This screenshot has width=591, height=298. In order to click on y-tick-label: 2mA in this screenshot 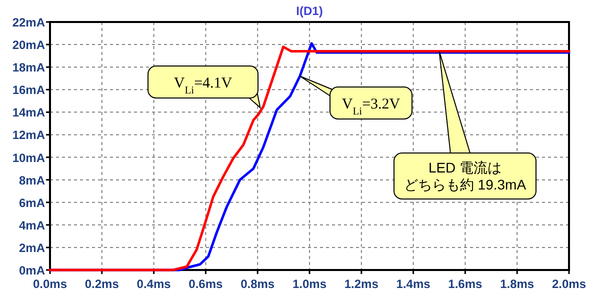, I will do `click(32, 247)`.